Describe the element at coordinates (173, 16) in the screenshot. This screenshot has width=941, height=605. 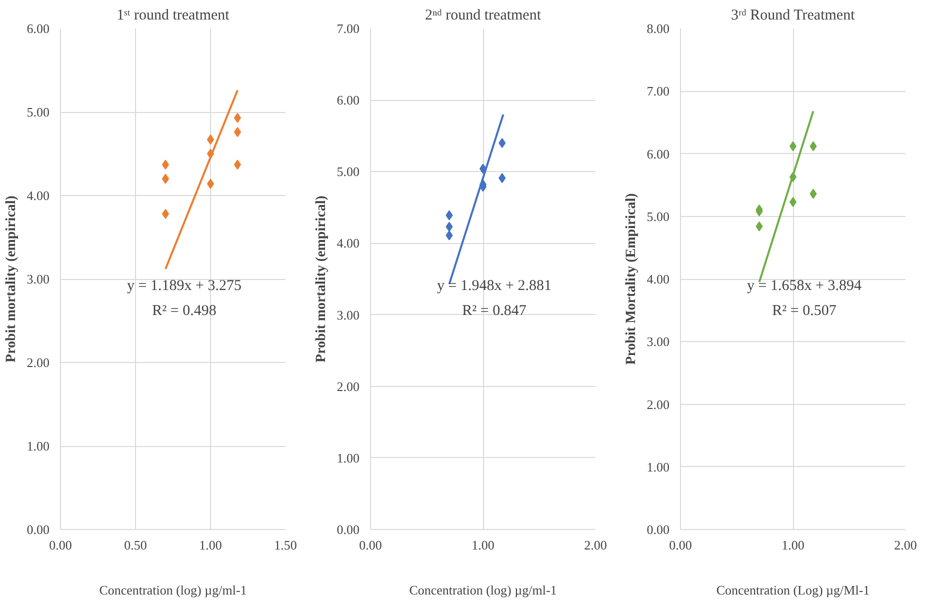
I see `chart-title: 1ˢᵗ round treatment` at that location.